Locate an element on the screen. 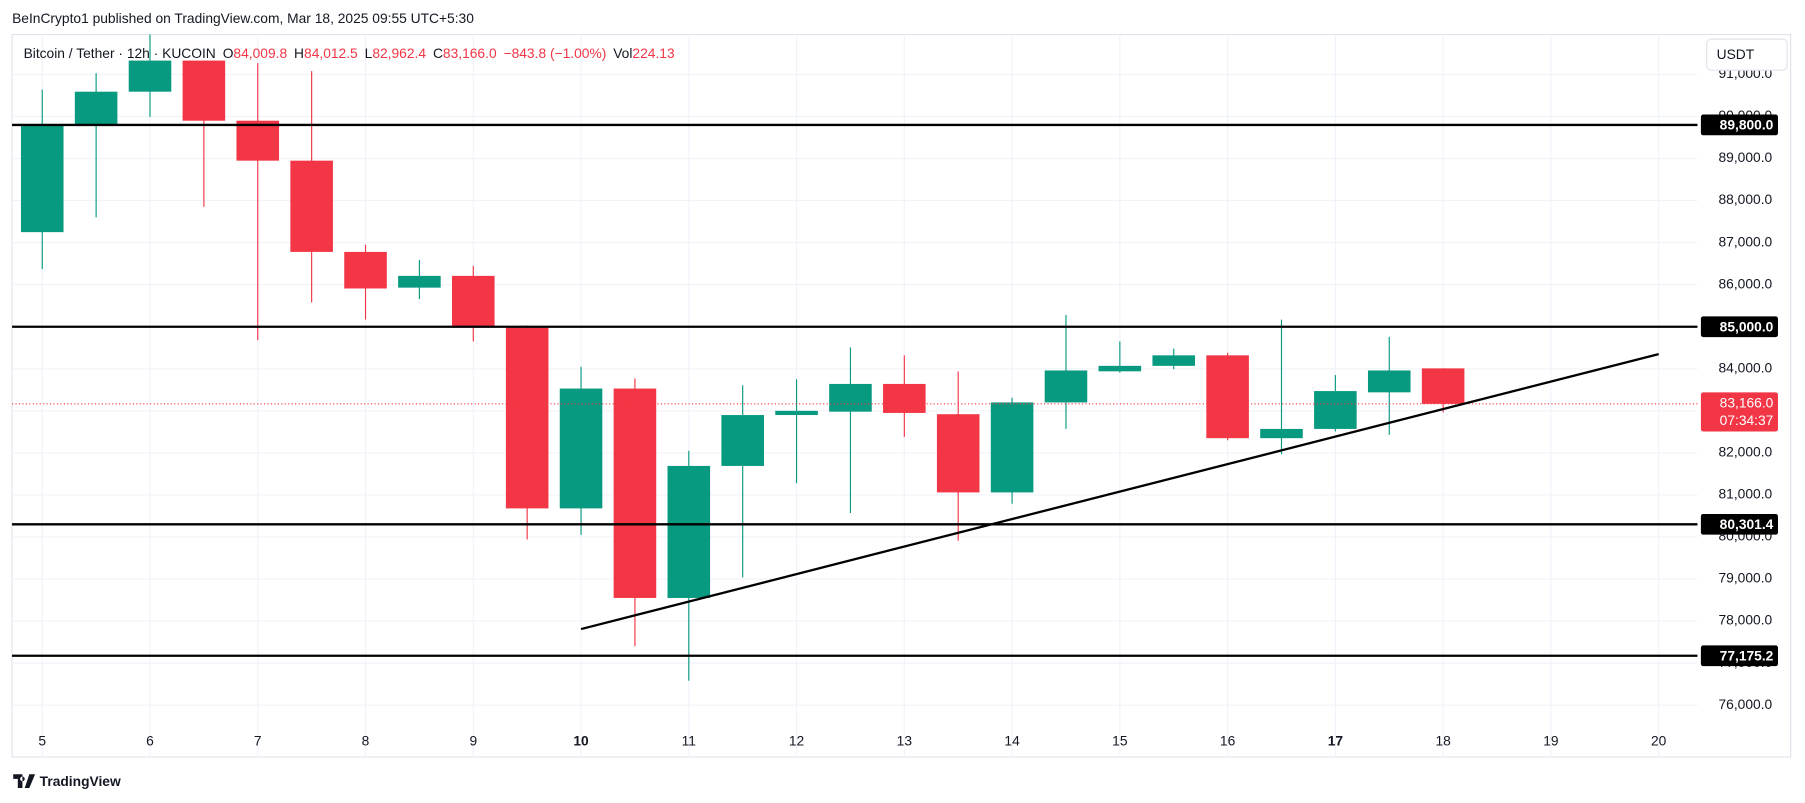 The image size is (1805, 803). x-tick-label: 6 is located at coordinates (150, 741).